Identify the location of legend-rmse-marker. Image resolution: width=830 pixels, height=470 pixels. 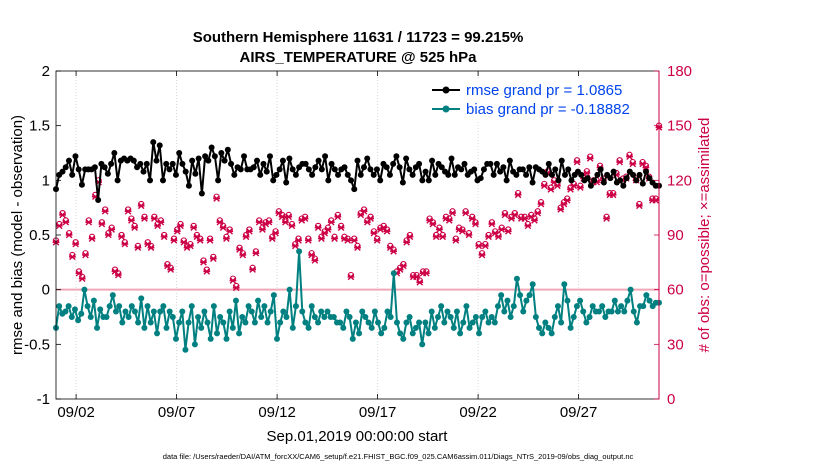
(446, 90).